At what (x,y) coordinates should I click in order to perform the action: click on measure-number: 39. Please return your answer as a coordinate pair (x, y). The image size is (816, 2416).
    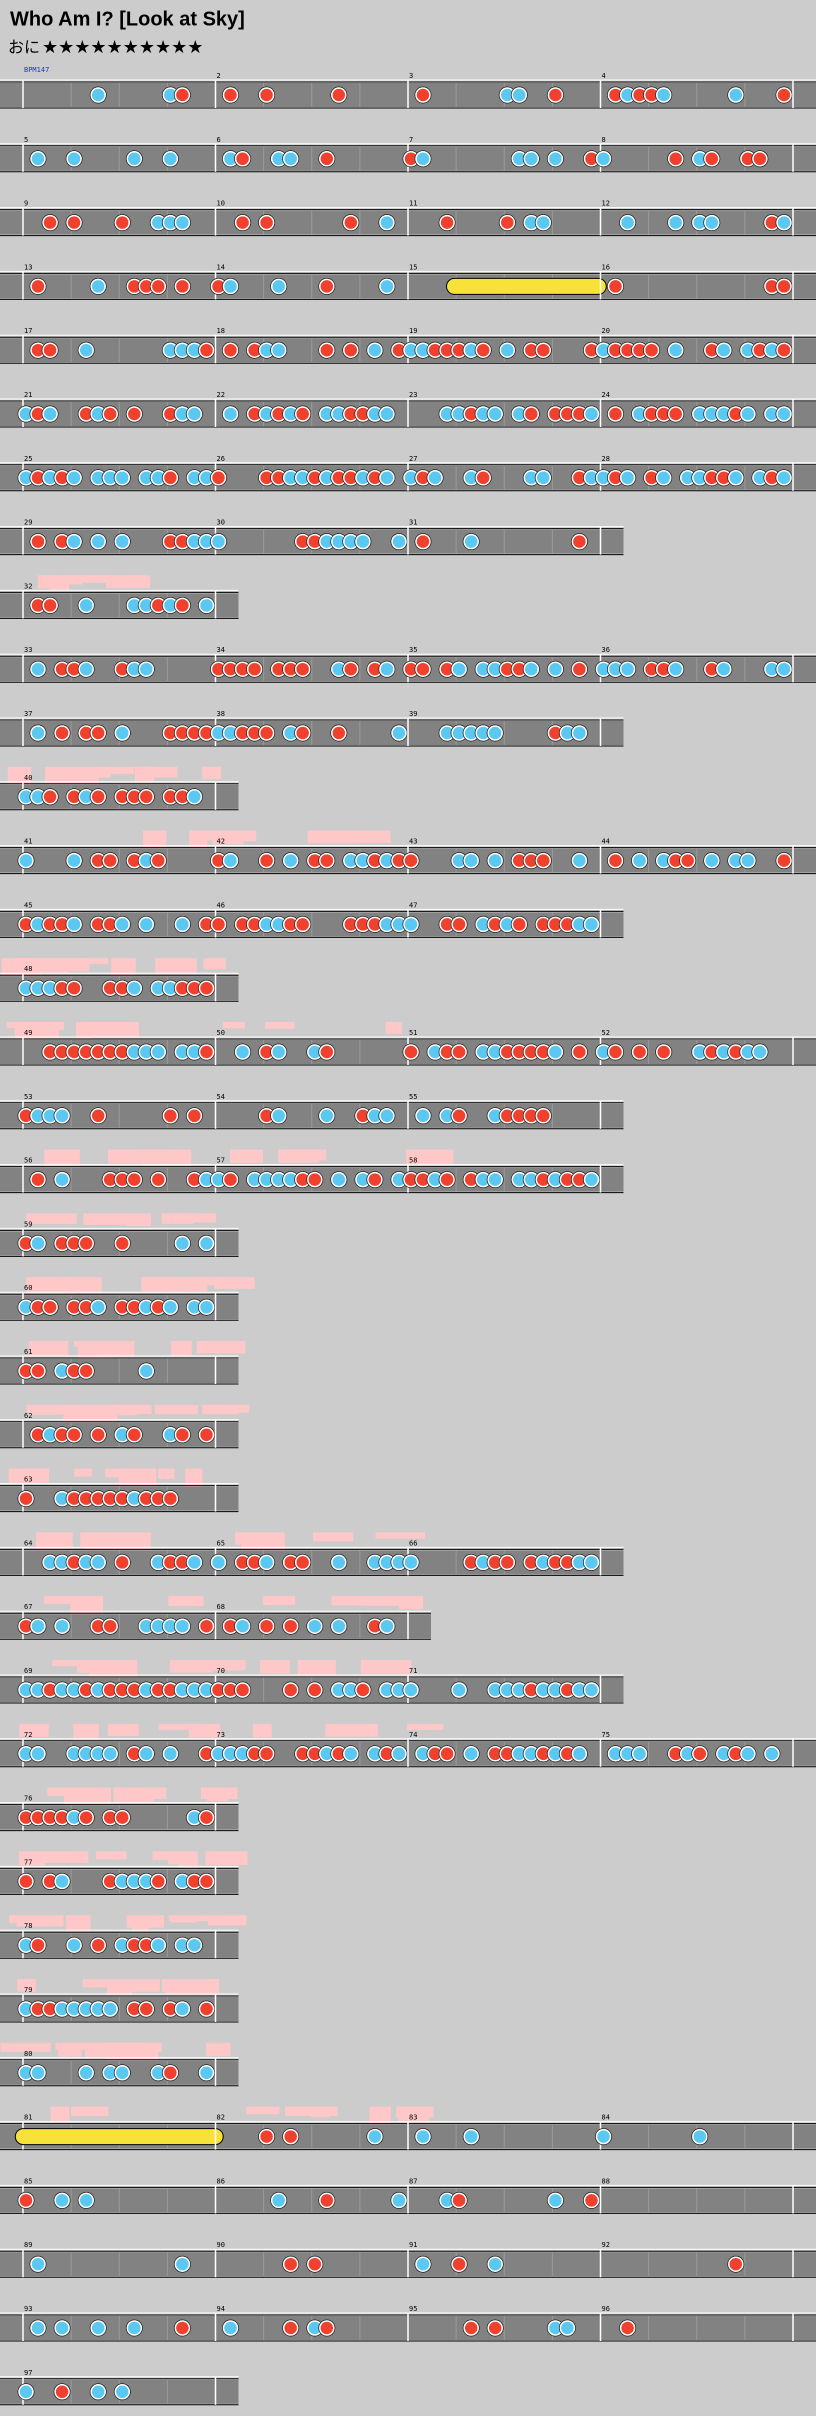
    Looking at the image, I should click on (413, 714).